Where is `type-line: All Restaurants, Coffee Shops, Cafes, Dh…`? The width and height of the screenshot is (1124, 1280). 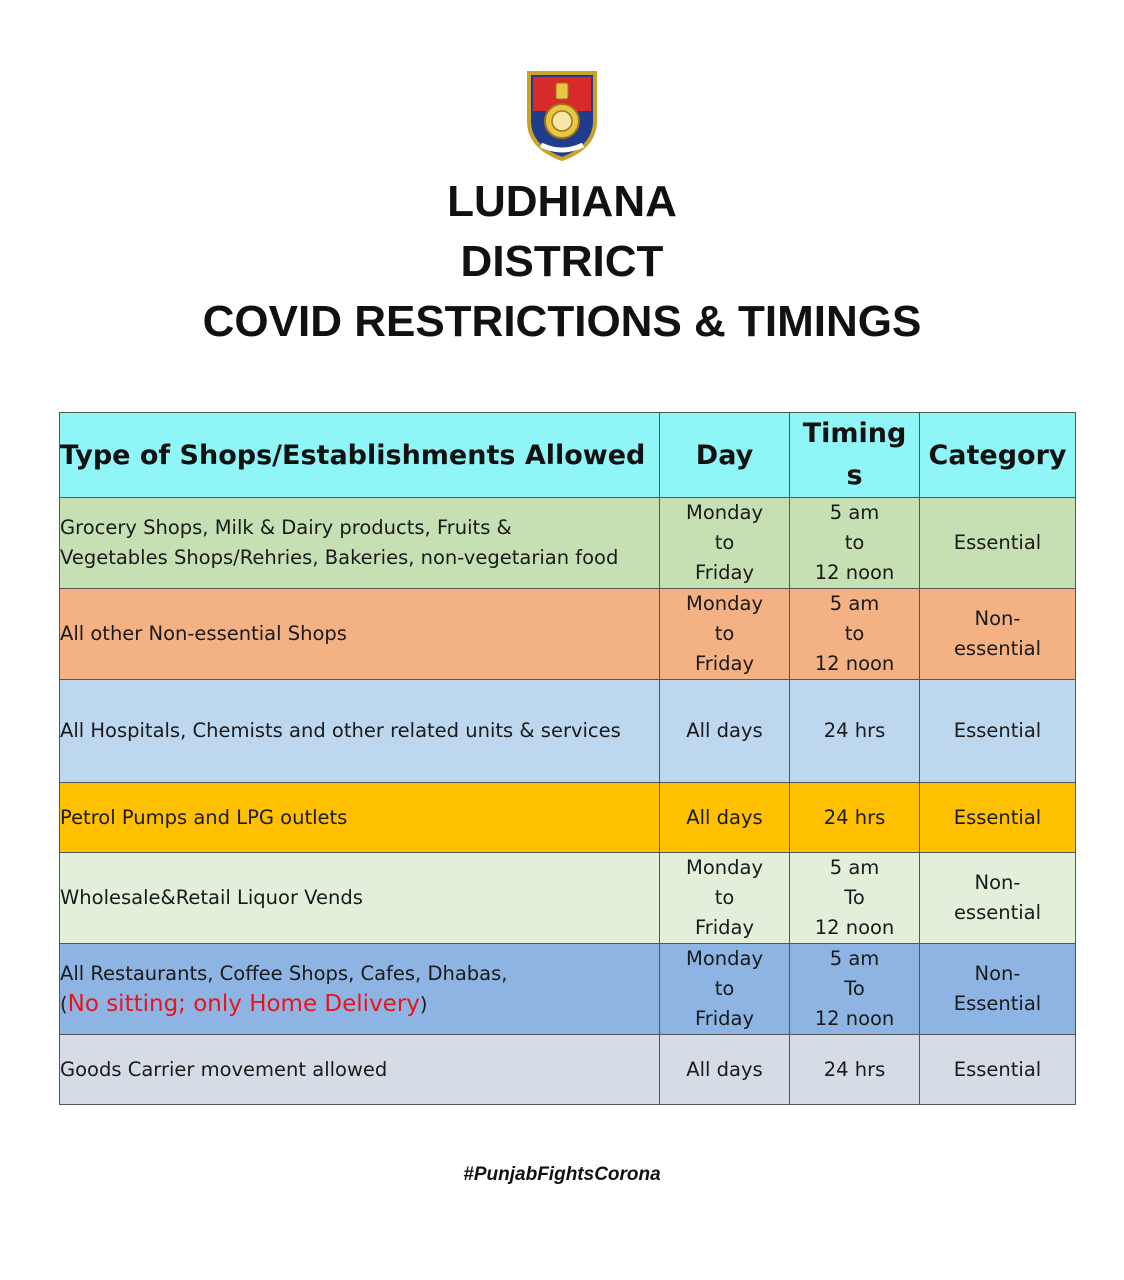 type-line: All Restaurants, Coffee Shops, Cafes, Dh… is located at coordinates (284, 973).